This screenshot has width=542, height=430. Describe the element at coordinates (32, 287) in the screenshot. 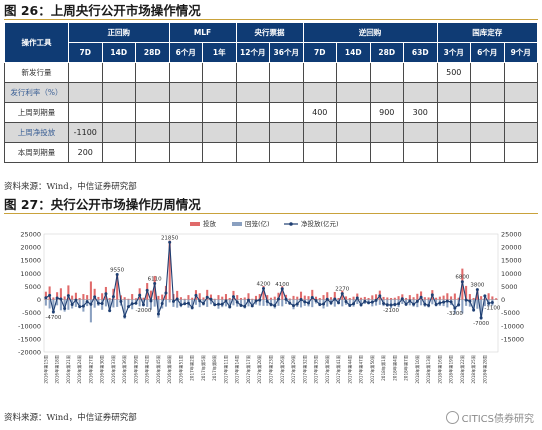

I see `y-tick-label-left: 5000` at that location.